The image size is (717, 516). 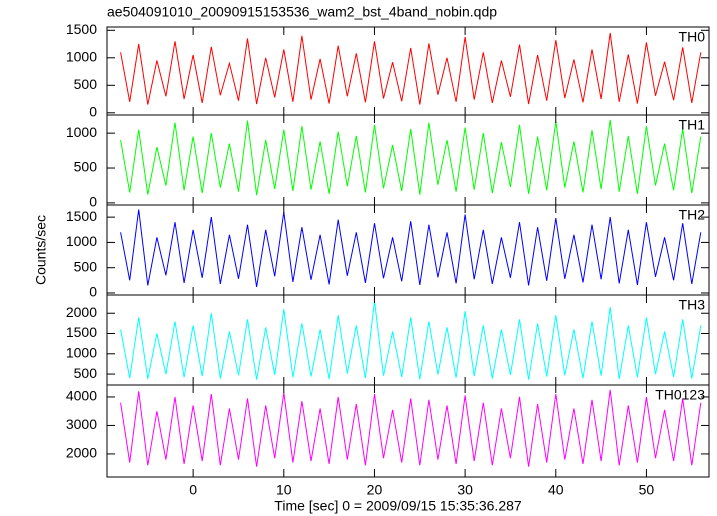 I want to click on x-tick-label: 30, so click(x=465, y=490).